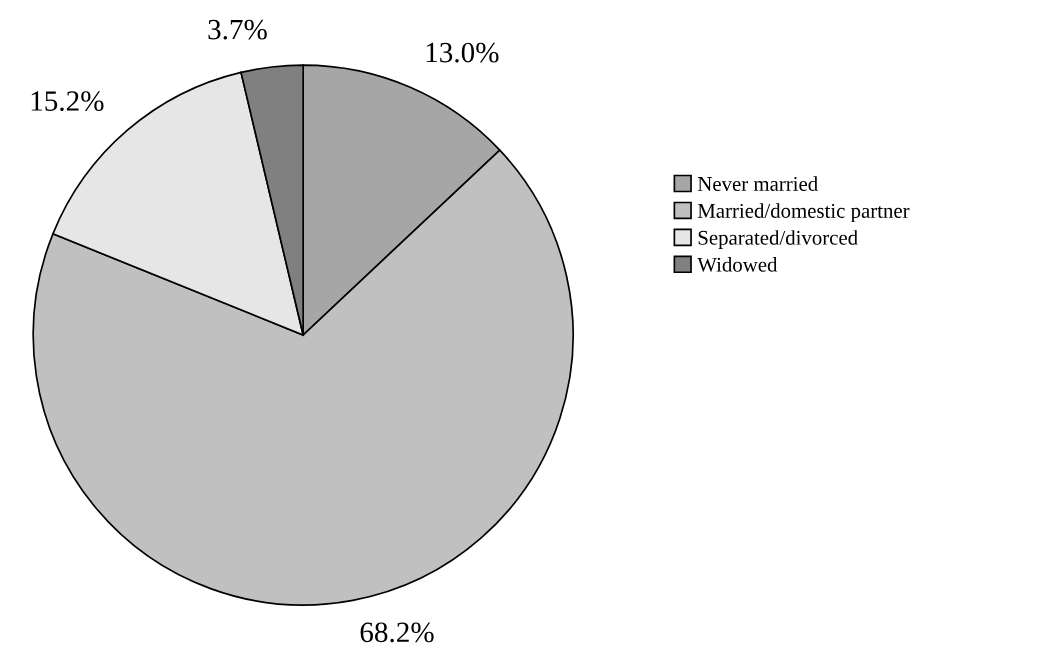  What do you see at coordinates (237, 29) in the screenshot?
I see `data-label: 3.7%` at bounding box center [237, 29].